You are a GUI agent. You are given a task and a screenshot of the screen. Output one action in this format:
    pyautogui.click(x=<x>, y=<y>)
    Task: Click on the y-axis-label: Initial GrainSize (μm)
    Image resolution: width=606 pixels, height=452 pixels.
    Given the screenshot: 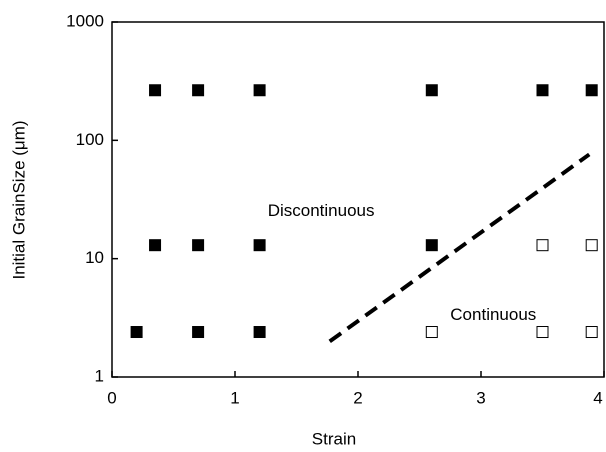 What is the action you would take?
    pyautogui.click(x=18, y=199)
    